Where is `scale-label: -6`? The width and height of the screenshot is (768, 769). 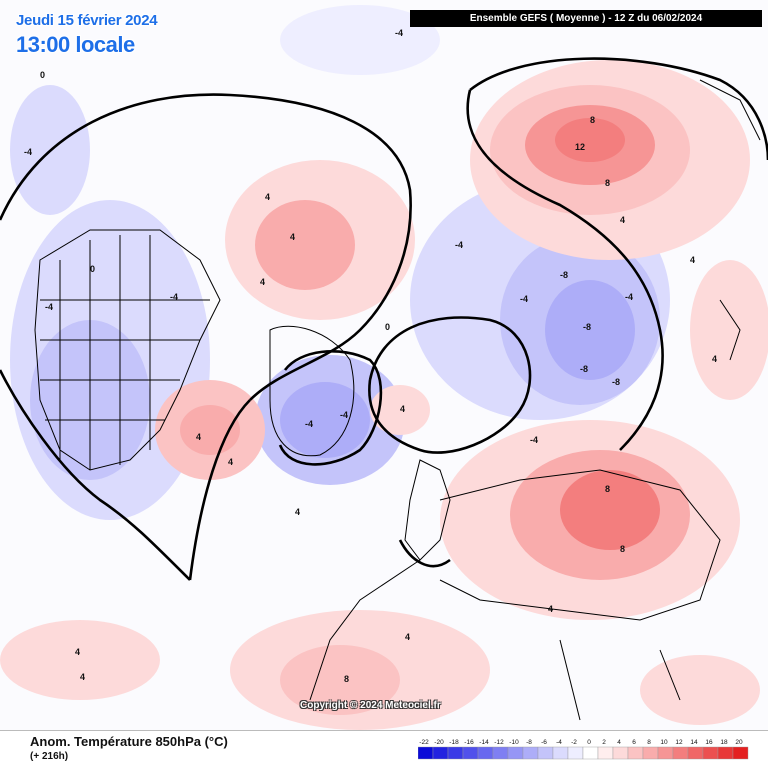 scale-label: -6 is located at coordinates (544, 742).